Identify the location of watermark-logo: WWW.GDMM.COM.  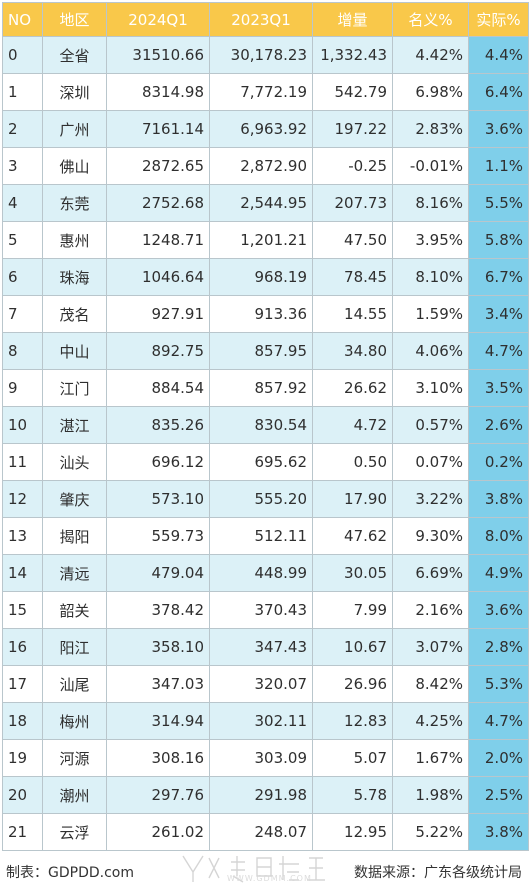
(265, 868).